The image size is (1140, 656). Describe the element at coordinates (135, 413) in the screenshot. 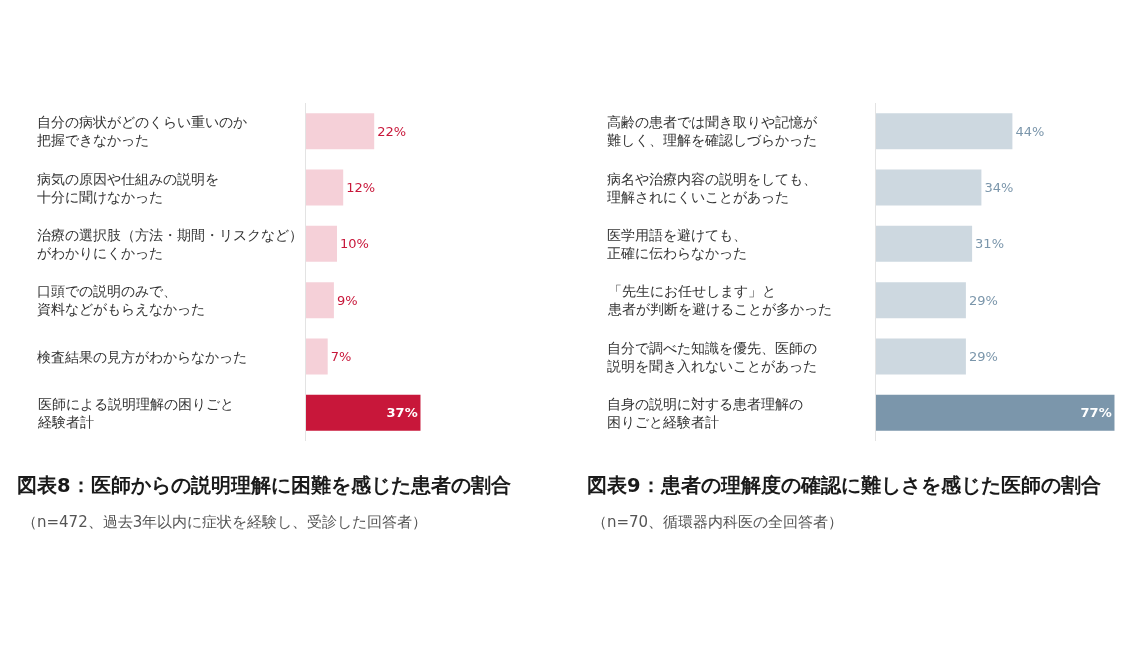

I see `y-tick-label: 医師による説明理解の困りごと経験者計` at that location.